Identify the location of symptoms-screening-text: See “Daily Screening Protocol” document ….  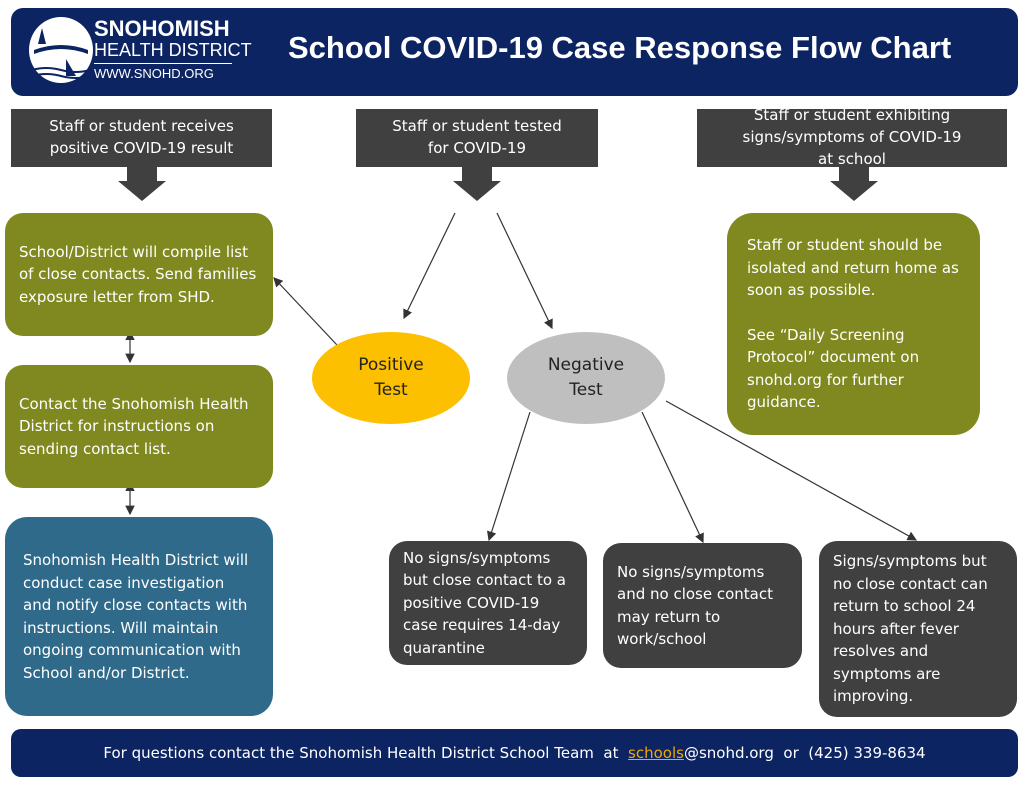
(833, 368).